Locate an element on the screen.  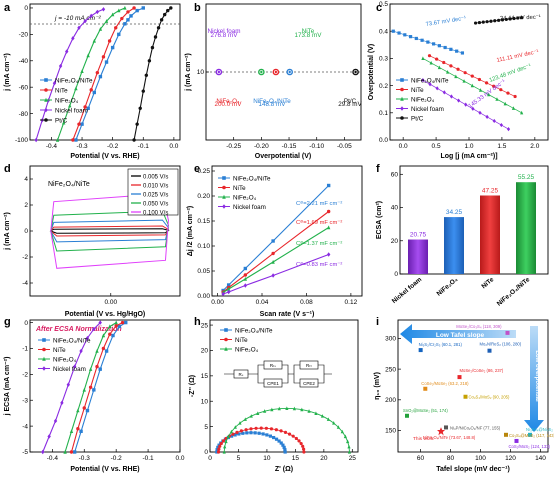
x-tick-label: -0.10 is located at coordinates (316, 146).